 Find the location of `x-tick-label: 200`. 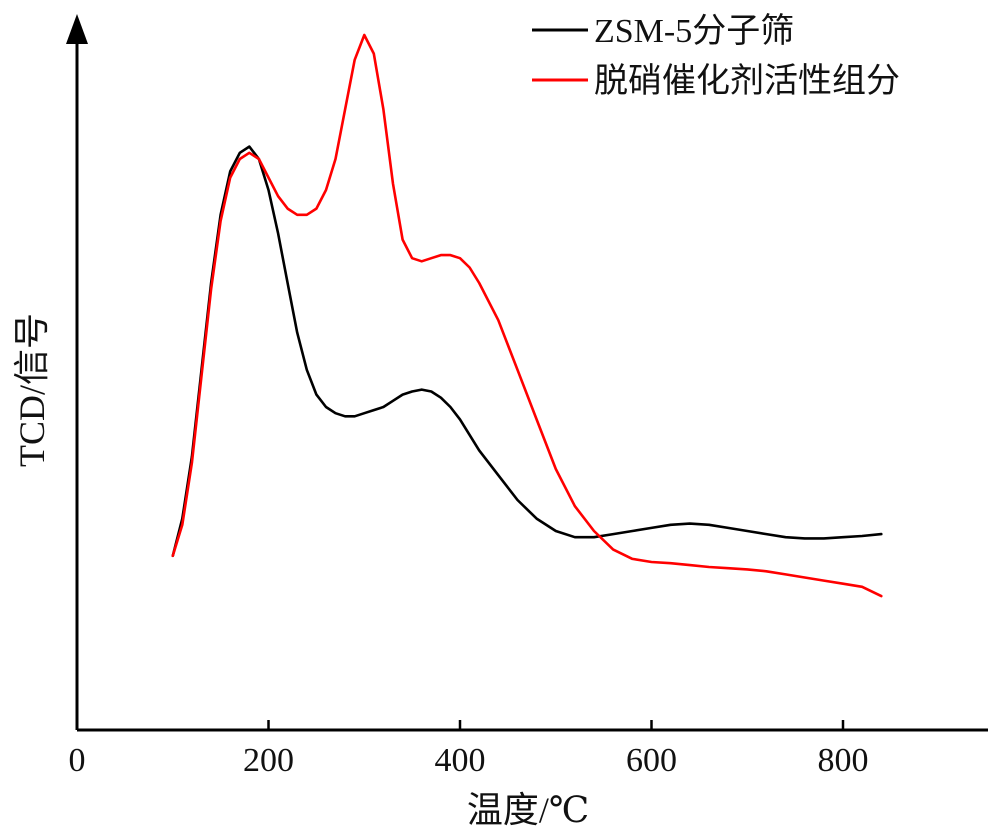

x-tick-label: 200 is located at coordinates (268, 760).